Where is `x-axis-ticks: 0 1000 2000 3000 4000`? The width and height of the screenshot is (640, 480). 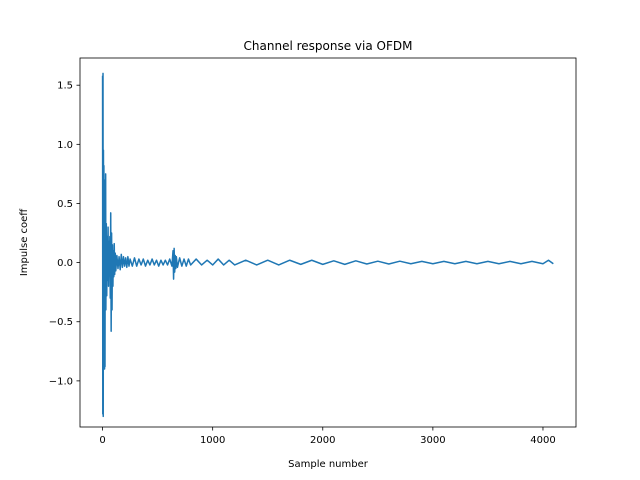
x-axis-ticks: 0 1000 2000 3000 4000 is located at coordinates (327, 436).